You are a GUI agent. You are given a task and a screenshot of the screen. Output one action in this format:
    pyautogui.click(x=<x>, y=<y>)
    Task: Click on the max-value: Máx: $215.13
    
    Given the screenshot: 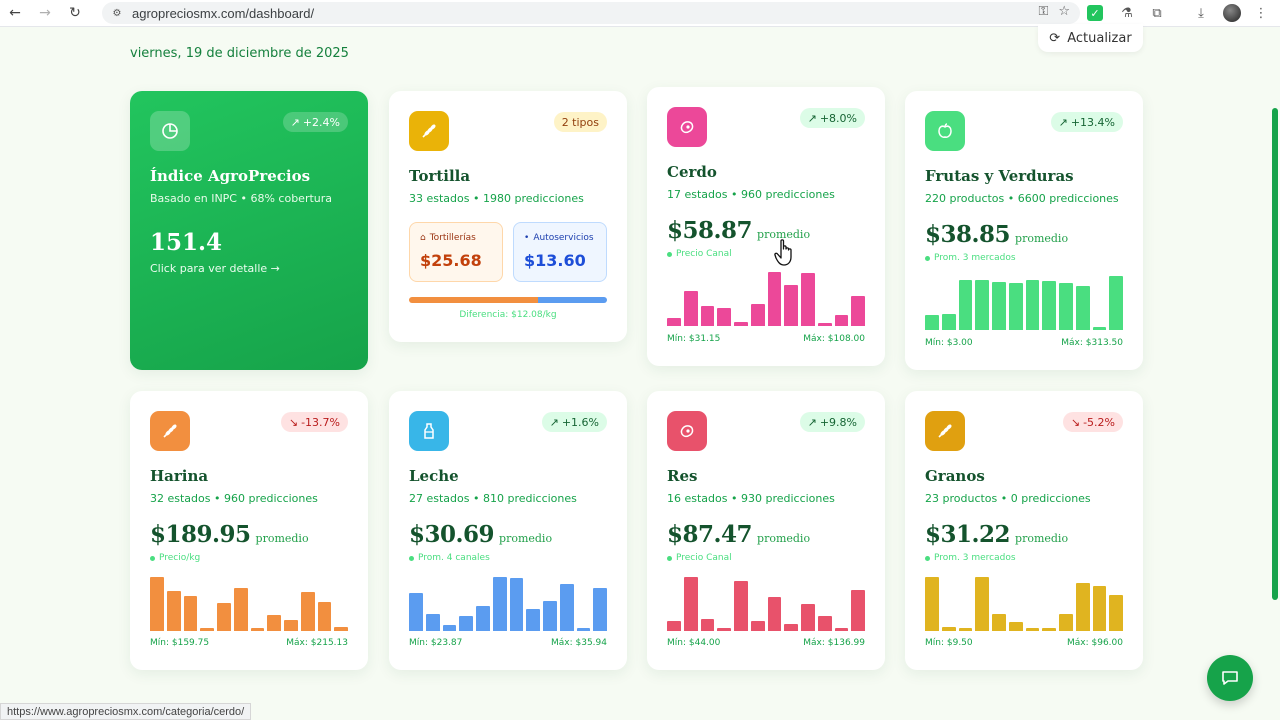 What is the action you would take?
    pyautogui.click(x=317, y=643)
    